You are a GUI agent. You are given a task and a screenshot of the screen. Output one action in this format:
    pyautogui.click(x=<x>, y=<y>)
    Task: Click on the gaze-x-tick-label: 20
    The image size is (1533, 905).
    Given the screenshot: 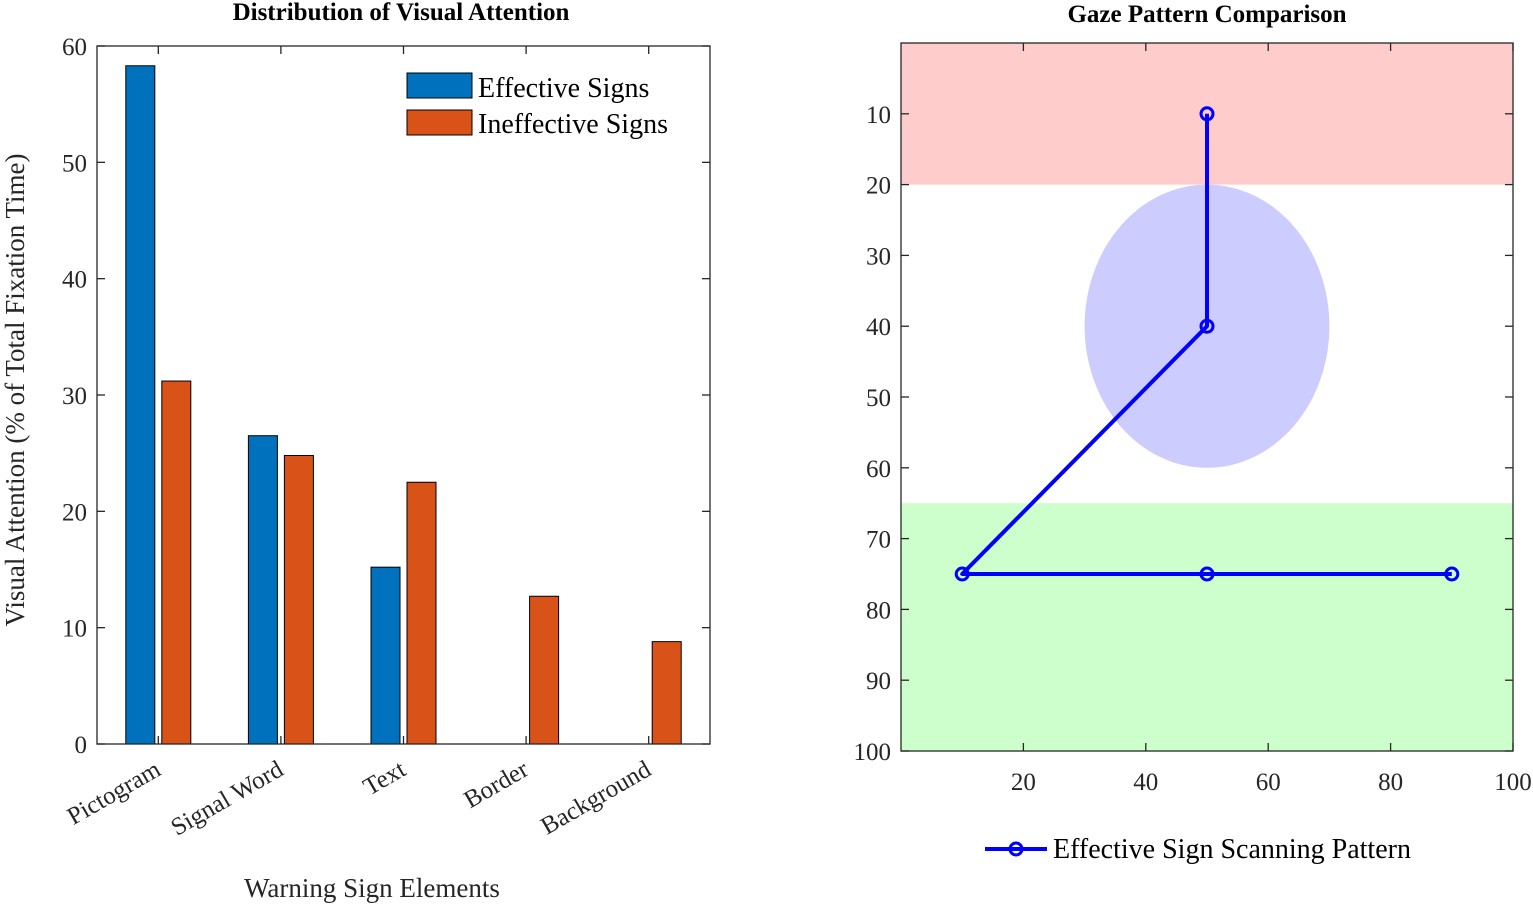 What is the action you would take?
    pyautogui.click(x=1023, y=782)
    